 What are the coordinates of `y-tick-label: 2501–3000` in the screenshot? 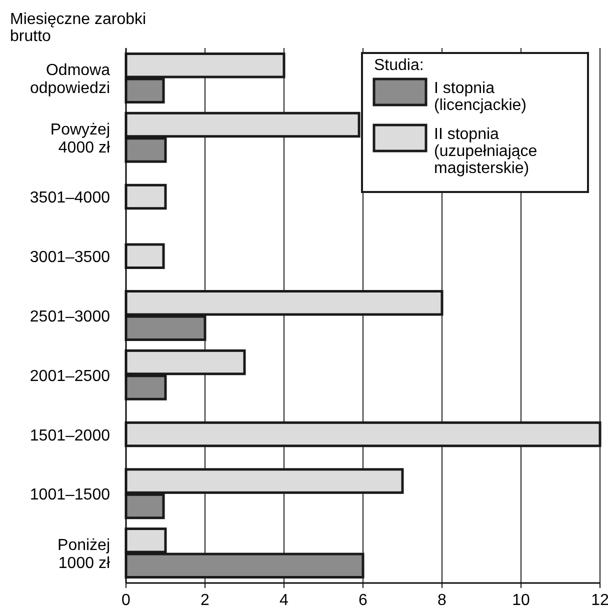 It's located at (70, 317).